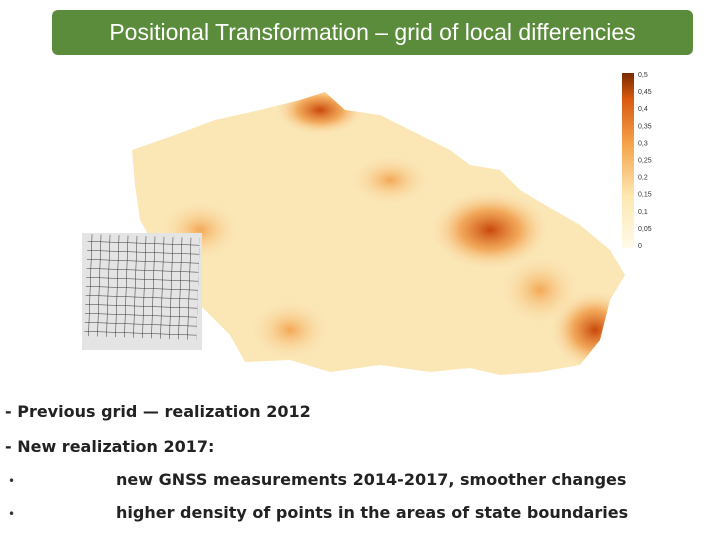 This screenshot has width=720, height=540. What do you see at coordinates (628, 160) in the screenshot?
I see `color-scale` at bounding box center [628, 160].